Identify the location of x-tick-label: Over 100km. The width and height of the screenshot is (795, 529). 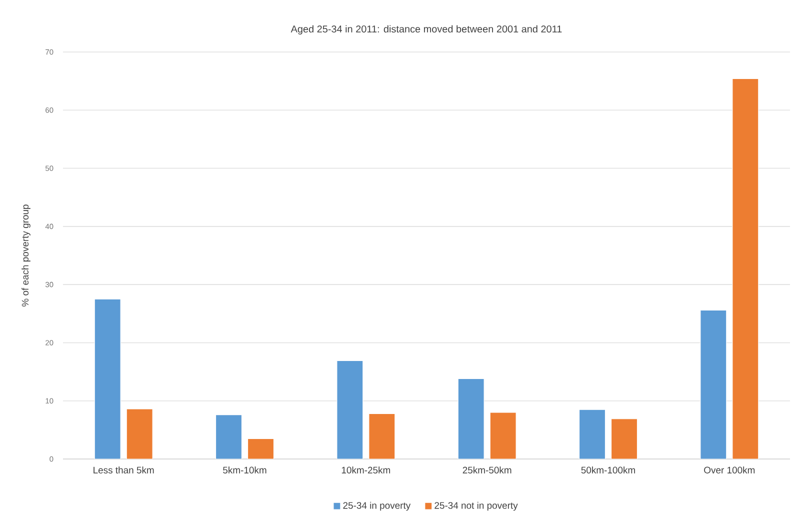
(729, 470).